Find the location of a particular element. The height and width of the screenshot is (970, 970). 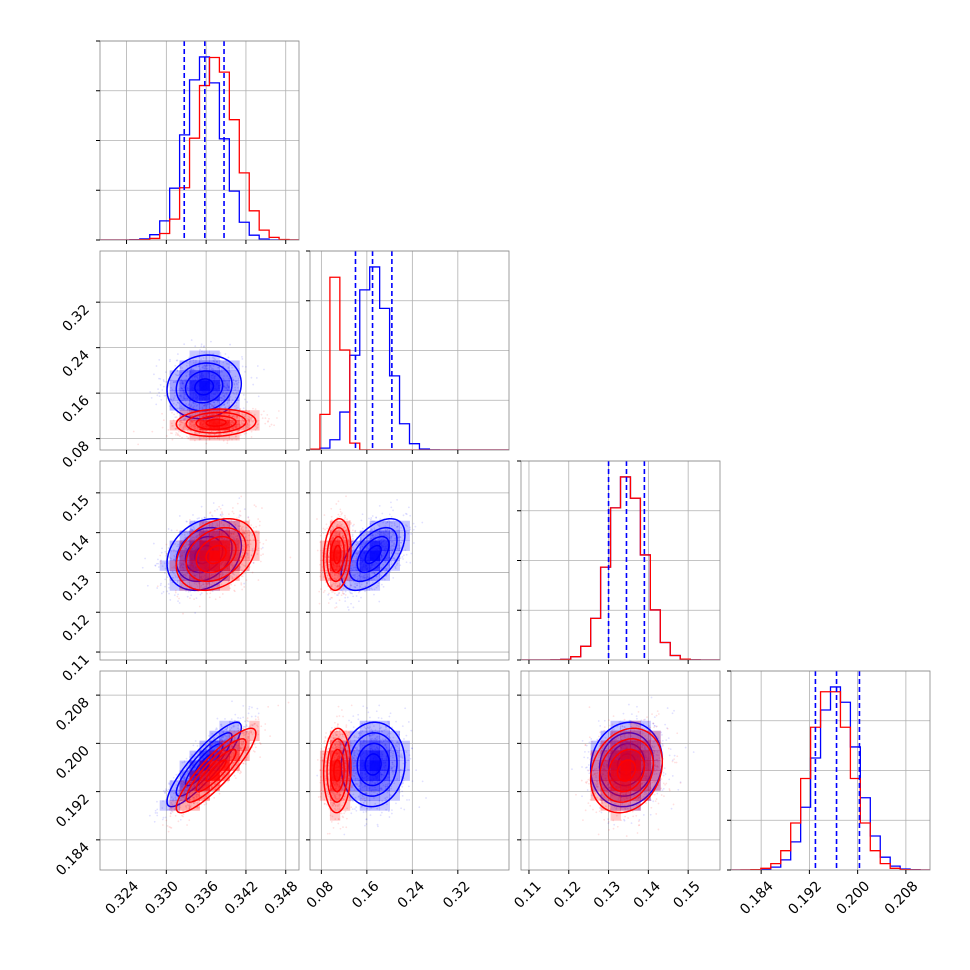

x-tick-label: 0.184 is located at coordinates (757, 898).